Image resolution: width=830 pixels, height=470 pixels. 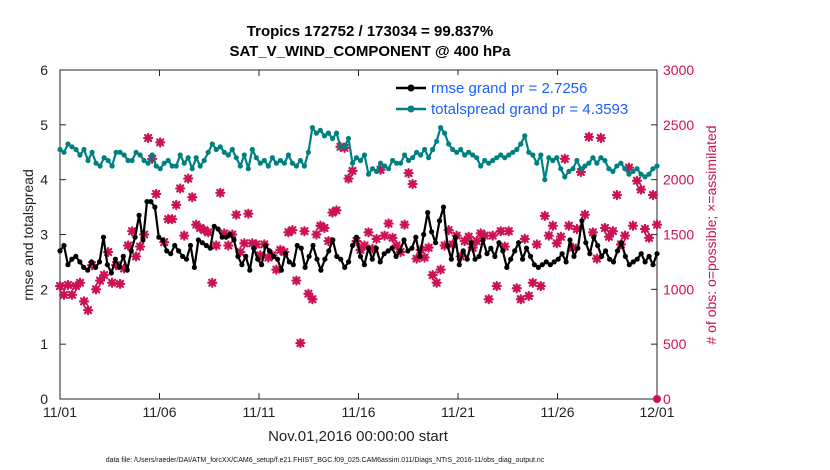 What do you see at coordinates (458, 412) in the screenshot?
I see `x-tick-label: 11/21` at bounding box center [458, 412].